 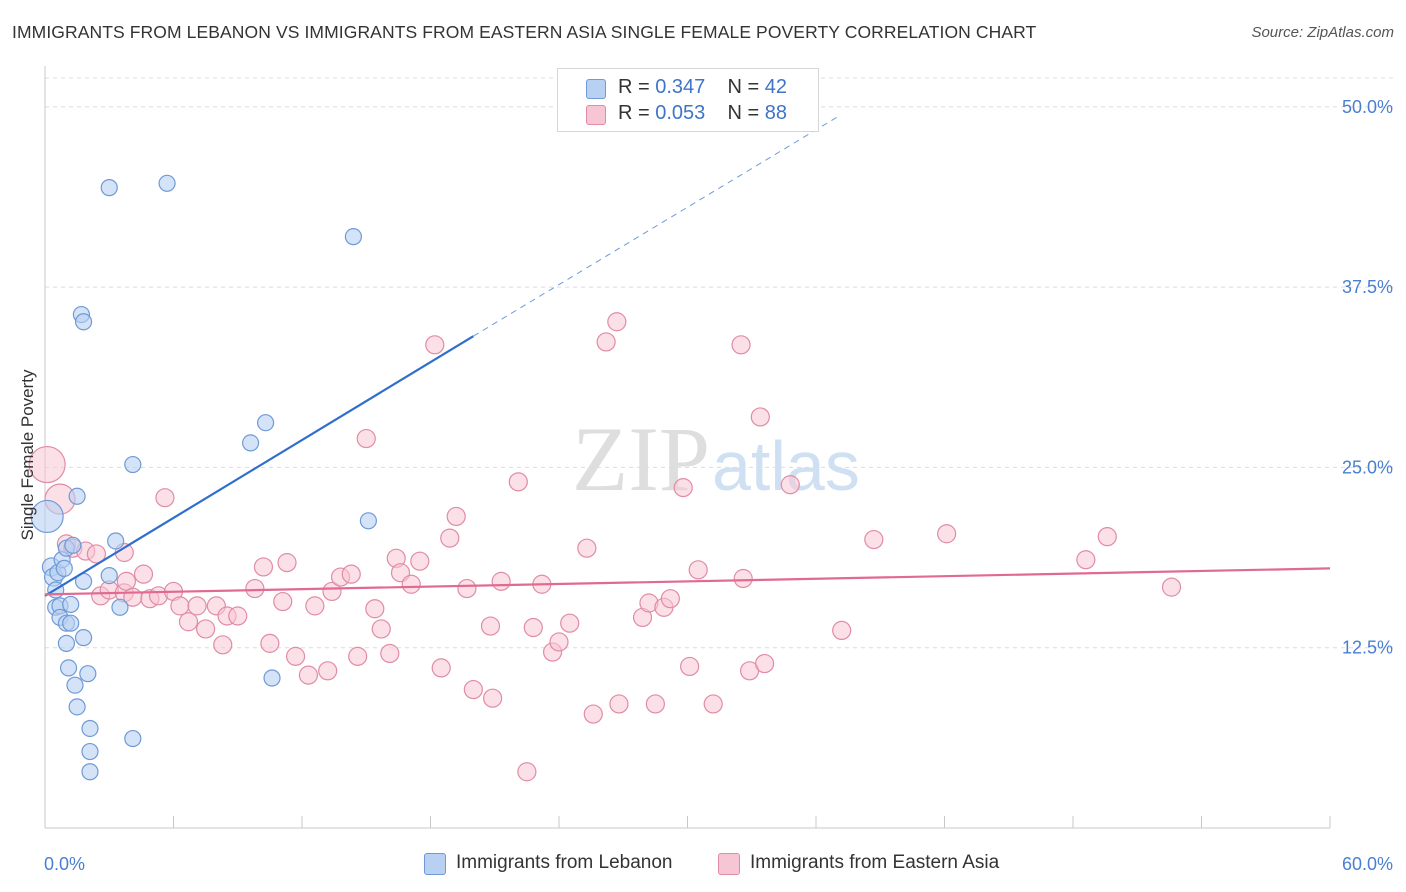 What do you see at coordinates (1367, 864) in the screenshot?
I see `x-tick-label-max: 60.0%` at bounding box center [1367, 864].